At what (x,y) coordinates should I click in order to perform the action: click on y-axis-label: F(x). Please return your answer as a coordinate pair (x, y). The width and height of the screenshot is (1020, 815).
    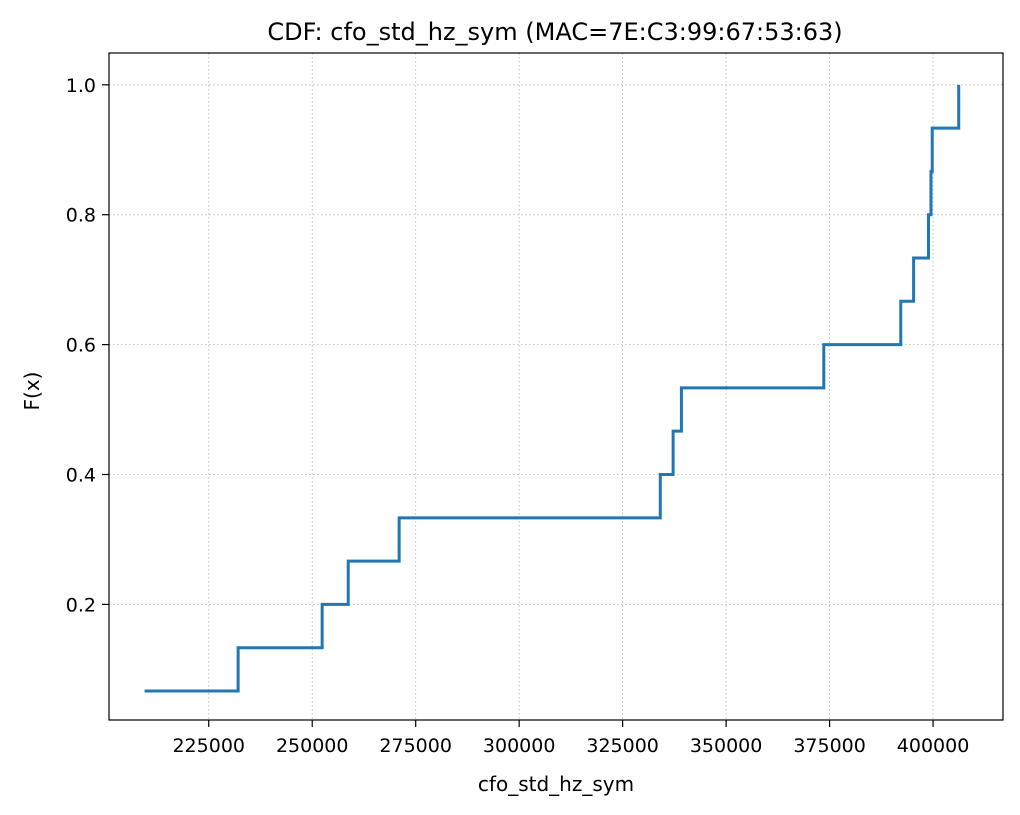
    Looking at the image, I should click on (32, 391).